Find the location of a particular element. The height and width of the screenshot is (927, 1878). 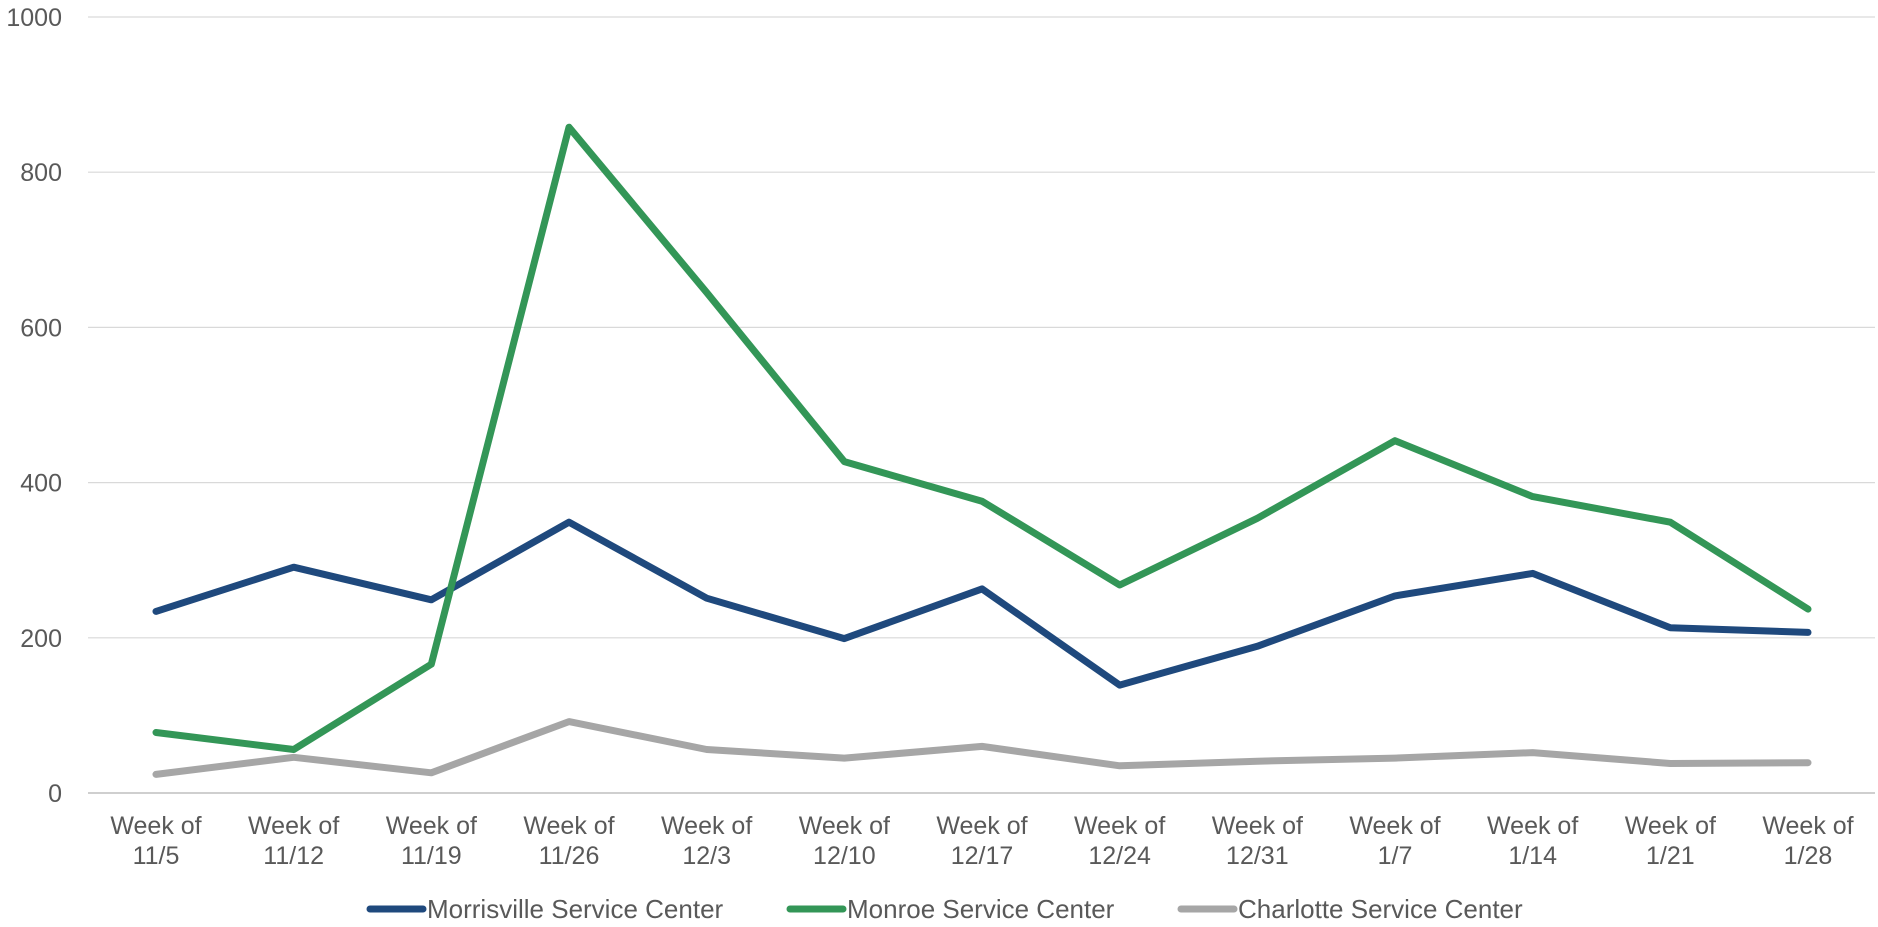

y-tick-label: 800 is located at coordinates (41, 173).